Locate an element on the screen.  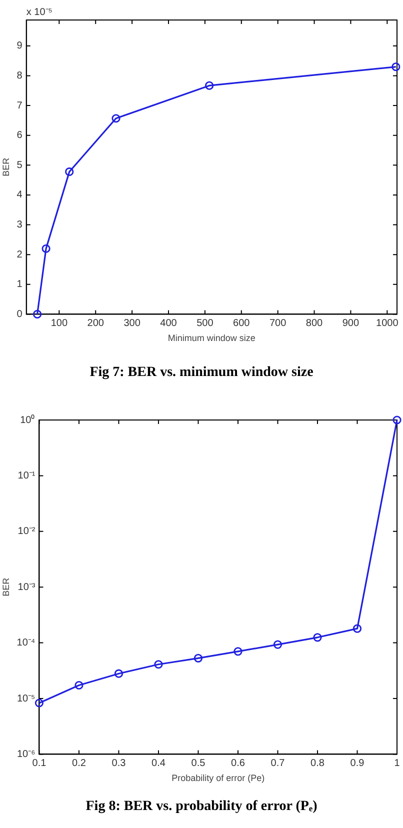
y-tick-label: 0 is located at coordinates (19, 314).